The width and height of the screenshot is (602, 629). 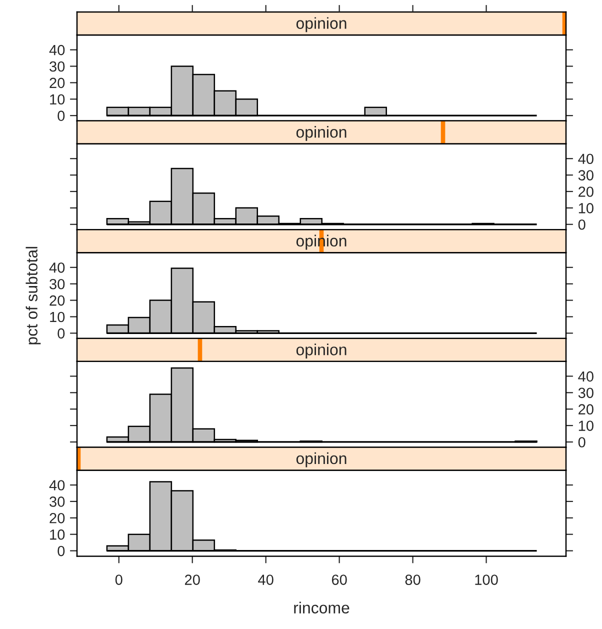 I want to click on x-tick-label: 100, so click(x=486, y=579).